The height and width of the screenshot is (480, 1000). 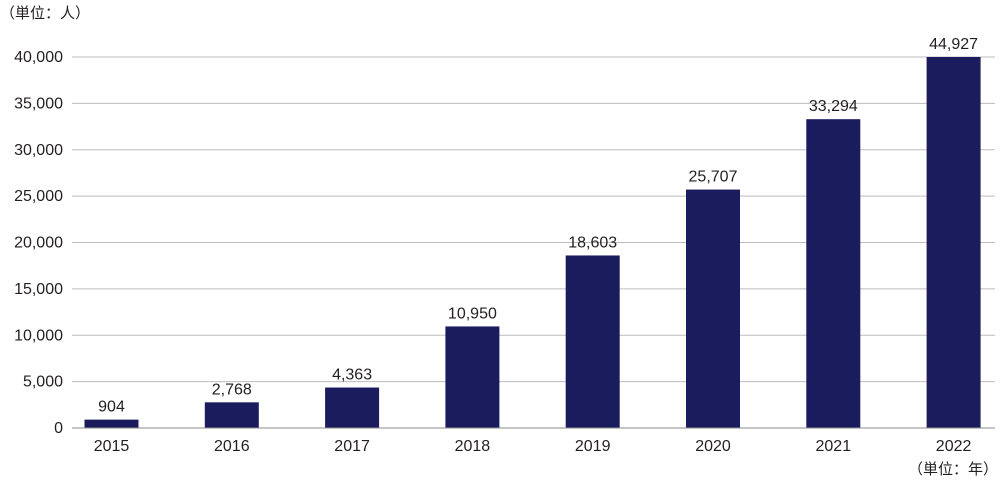 What do you see at coordinates (953, 44) in the screenshot?
I see `data-label: 44,927` at bounding box center [953, 44].